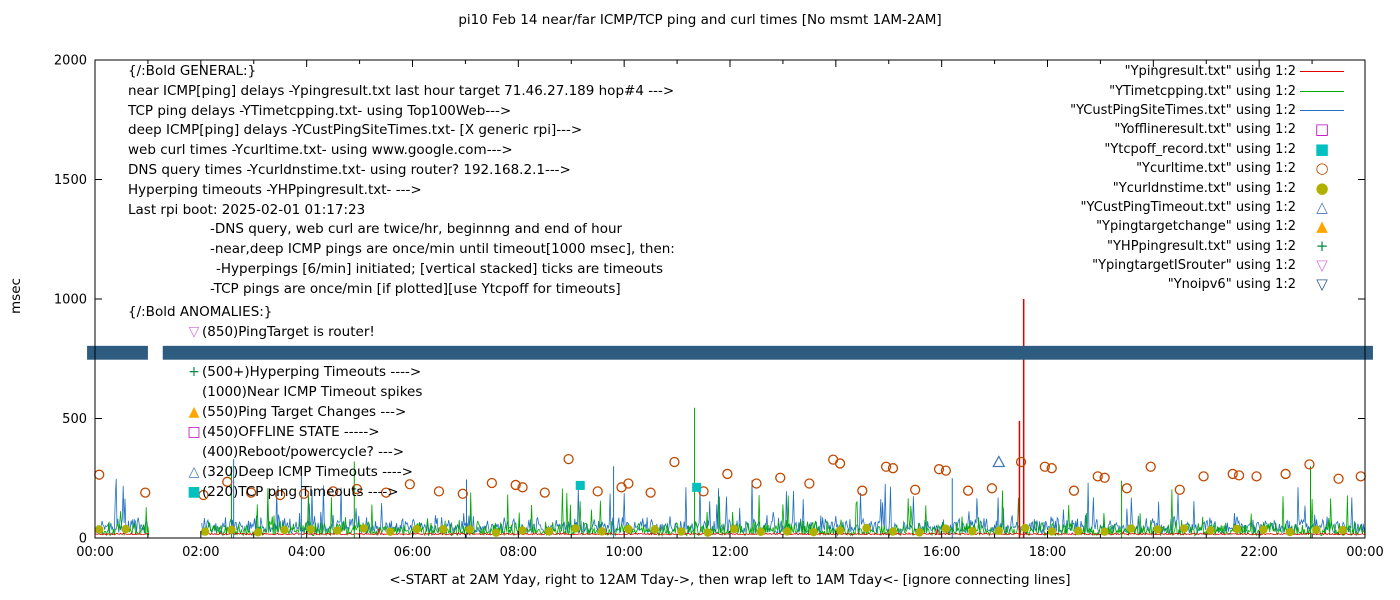  What do you see at coordinates (200, 552) in the screenshot?
I see `x-tick-label: 02:00` at bounding box center [200, 552].